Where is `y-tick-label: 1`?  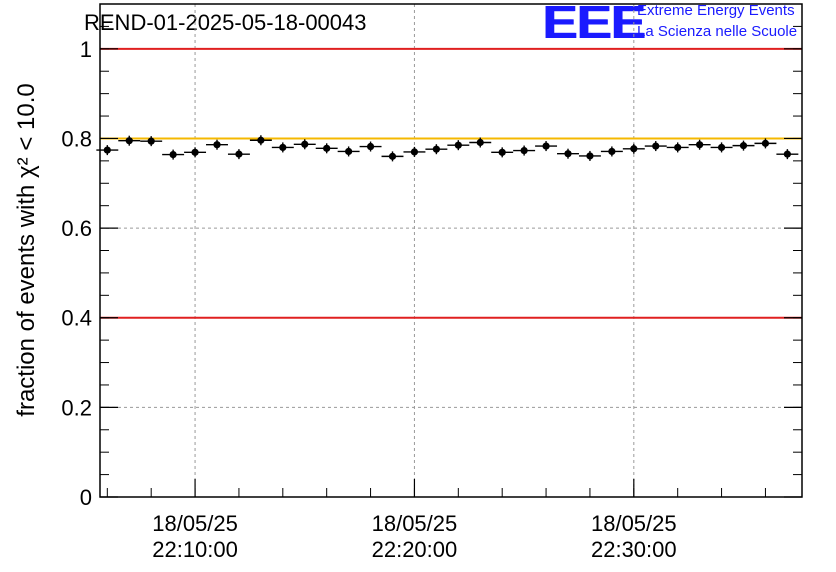
y-tick-label: 1 is located at coordinates (86, 49).